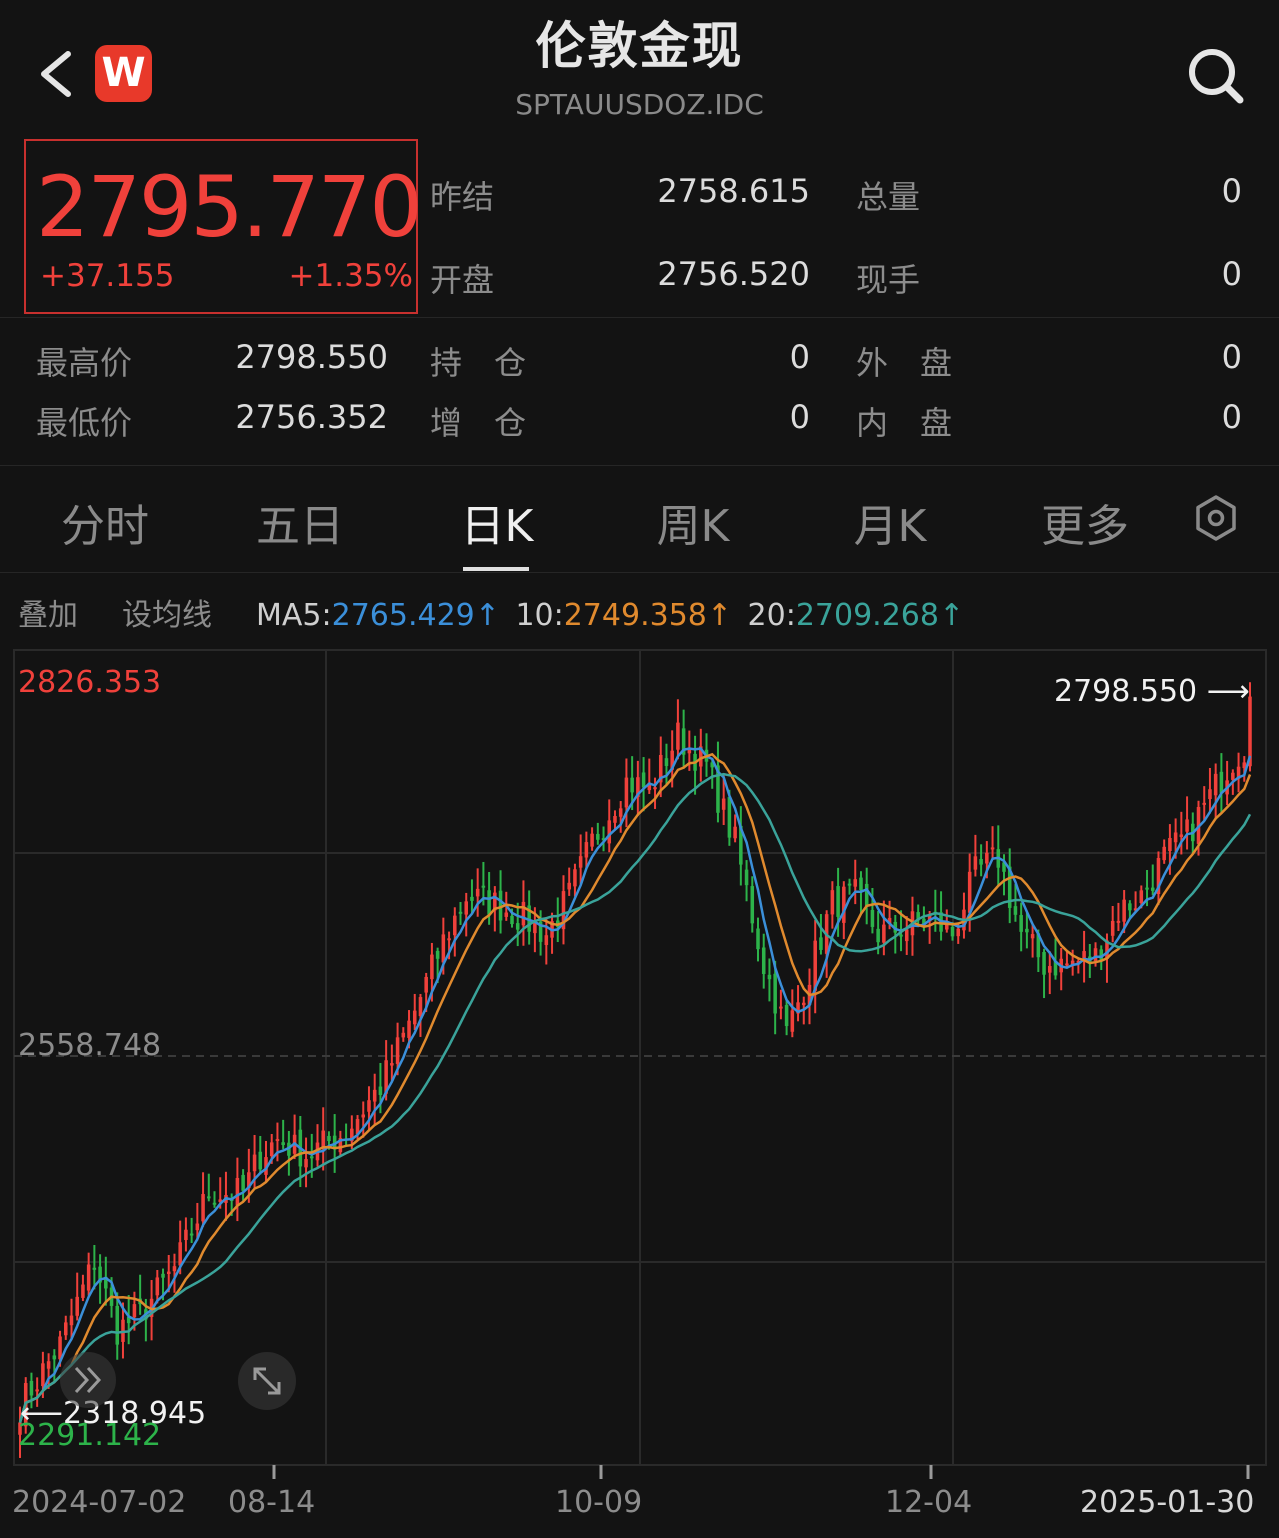 This screenshot has height=1538, width=1279. Describe the element at coordinates (167, 615) in the screenshot. I see `set-ma-button: 设均线` at that location.